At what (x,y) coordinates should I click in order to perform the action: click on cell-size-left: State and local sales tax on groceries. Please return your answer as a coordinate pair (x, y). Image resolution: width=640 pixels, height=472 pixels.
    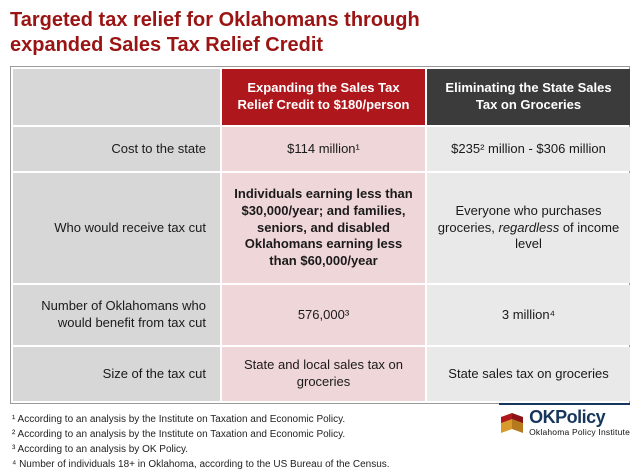
    Looking at the image, I should click on (323, 374).